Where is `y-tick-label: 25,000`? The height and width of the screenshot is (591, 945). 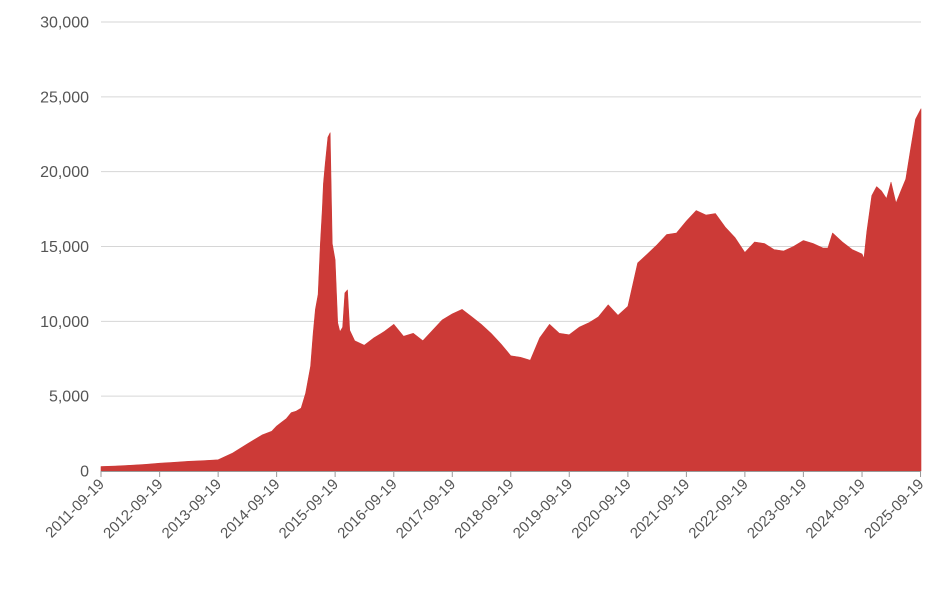
y-tick-label: 25,000 is located at coordinates (64, 97).